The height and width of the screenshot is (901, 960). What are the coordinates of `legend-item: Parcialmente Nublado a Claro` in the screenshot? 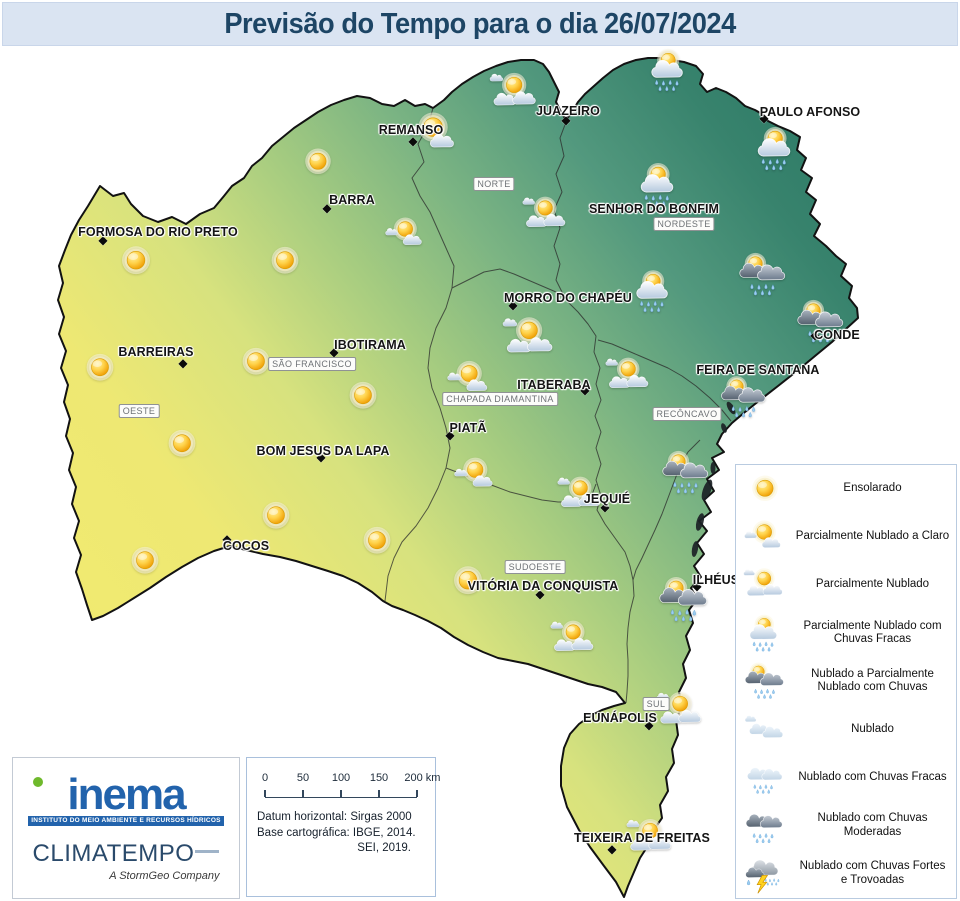 It's located at (846, 537).